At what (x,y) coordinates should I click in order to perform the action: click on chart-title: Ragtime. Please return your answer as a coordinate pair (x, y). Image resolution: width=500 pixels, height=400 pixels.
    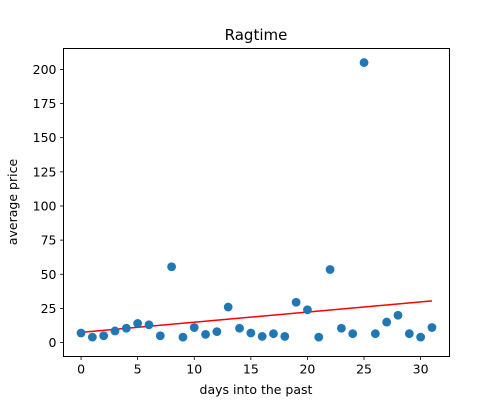
    Looking at the image, I should click on (256, 35).